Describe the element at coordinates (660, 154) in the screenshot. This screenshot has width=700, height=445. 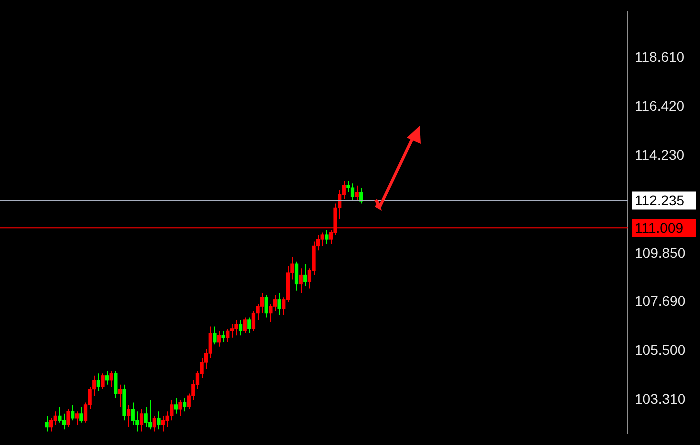
I see `y-tick-label: 114.230` at that location.